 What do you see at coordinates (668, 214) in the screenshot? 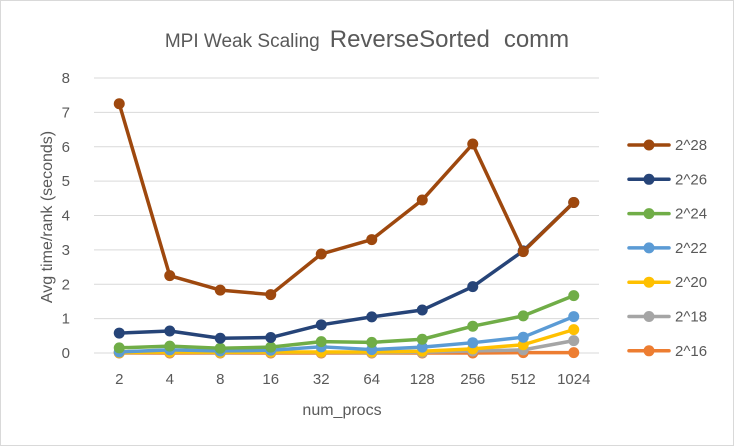
I see `legend-item: 2^24` at bounding box center [668, 214].